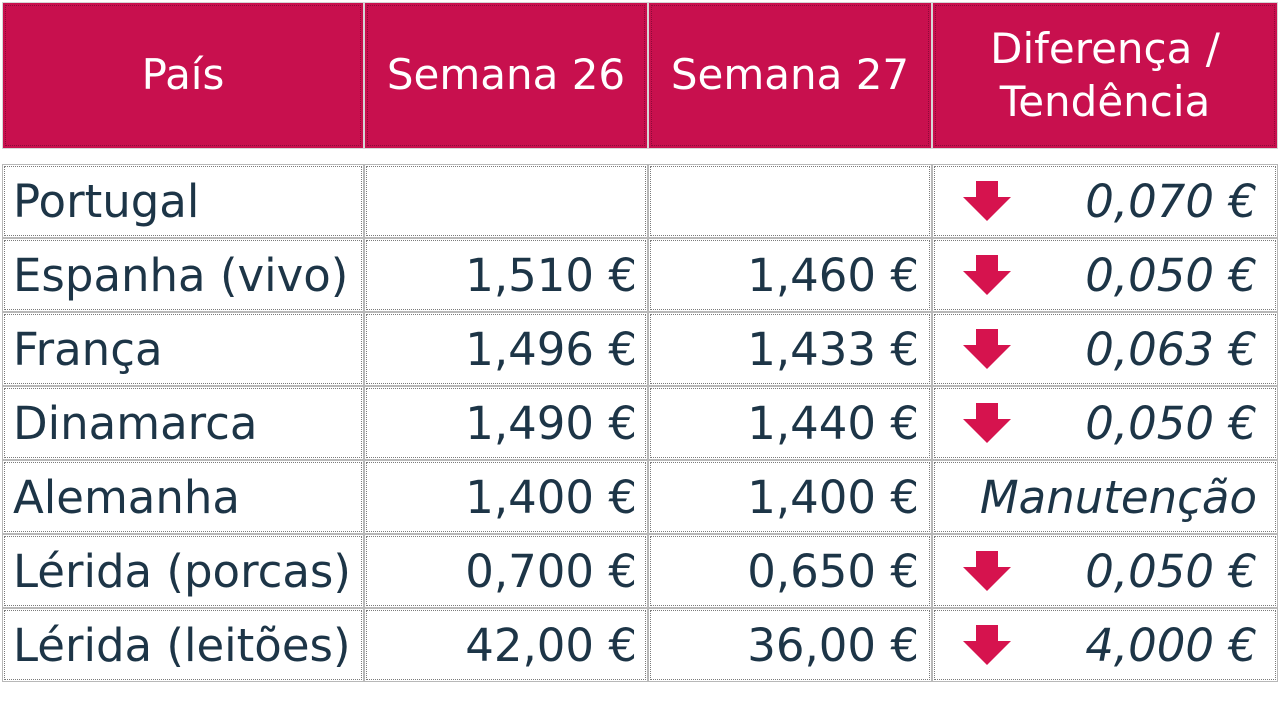 This screenshot has height=720, width=1280. I want to click on country-cell-value: Alemanha, so click(126, 497).